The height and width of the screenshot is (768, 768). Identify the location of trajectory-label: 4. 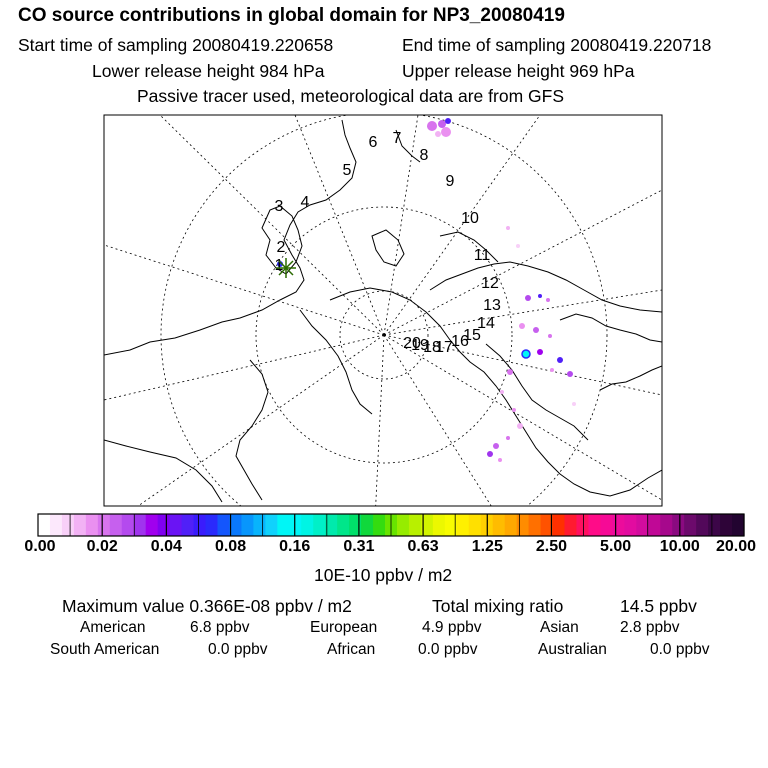
(305, 202).